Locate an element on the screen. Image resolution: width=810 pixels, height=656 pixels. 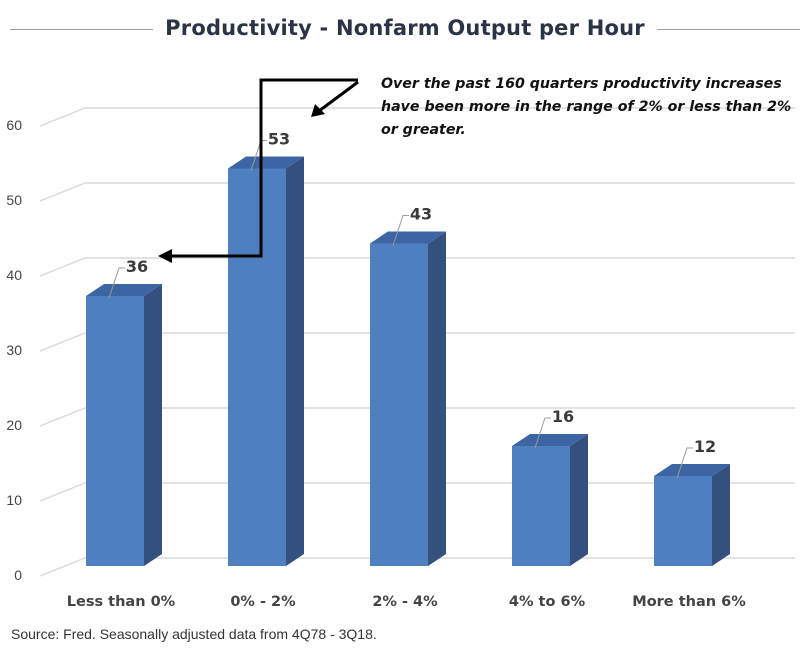
x-tick-label: Less than 0% is located at coordinates (121, 602).